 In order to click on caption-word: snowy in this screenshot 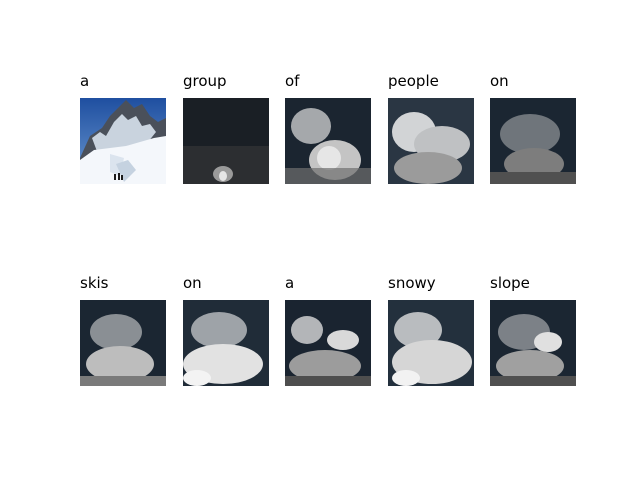, I will do `click(412, 283)`.